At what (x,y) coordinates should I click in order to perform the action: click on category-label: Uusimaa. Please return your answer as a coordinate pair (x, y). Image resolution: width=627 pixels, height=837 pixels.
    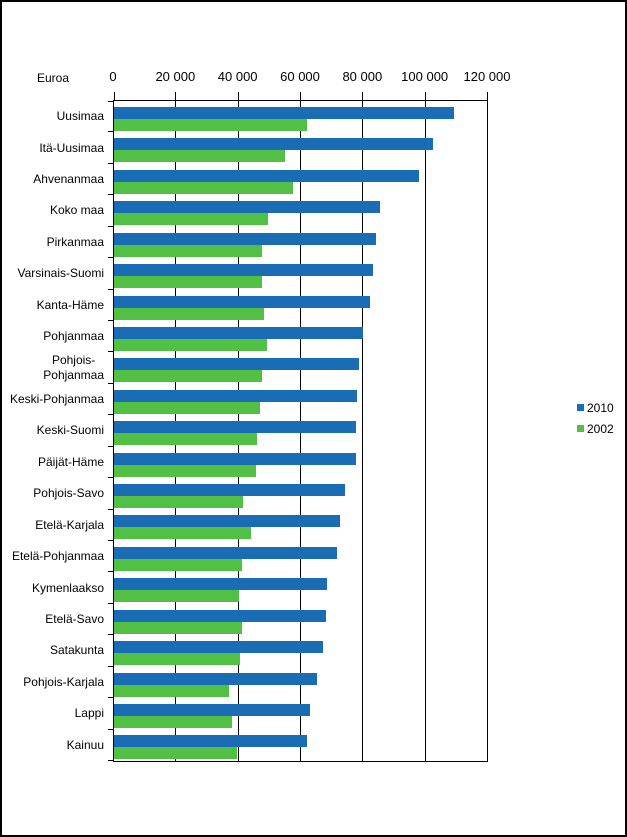
    Looking at the image, I should click on (80, 116).